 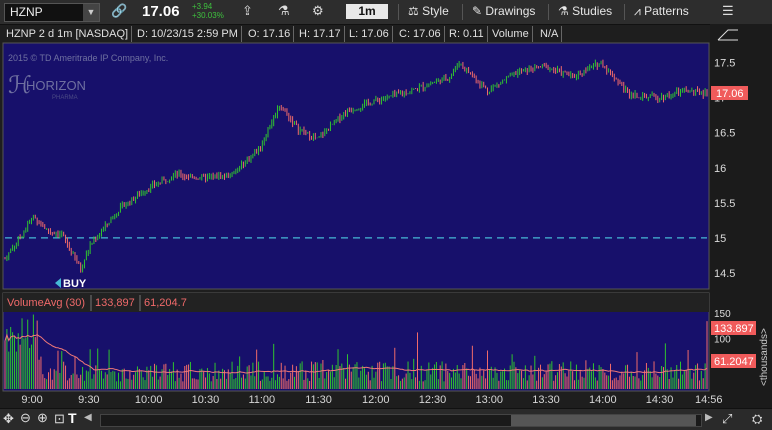 I want to click on volume-avg-label: 61.2047, so click(x=734, y=362).